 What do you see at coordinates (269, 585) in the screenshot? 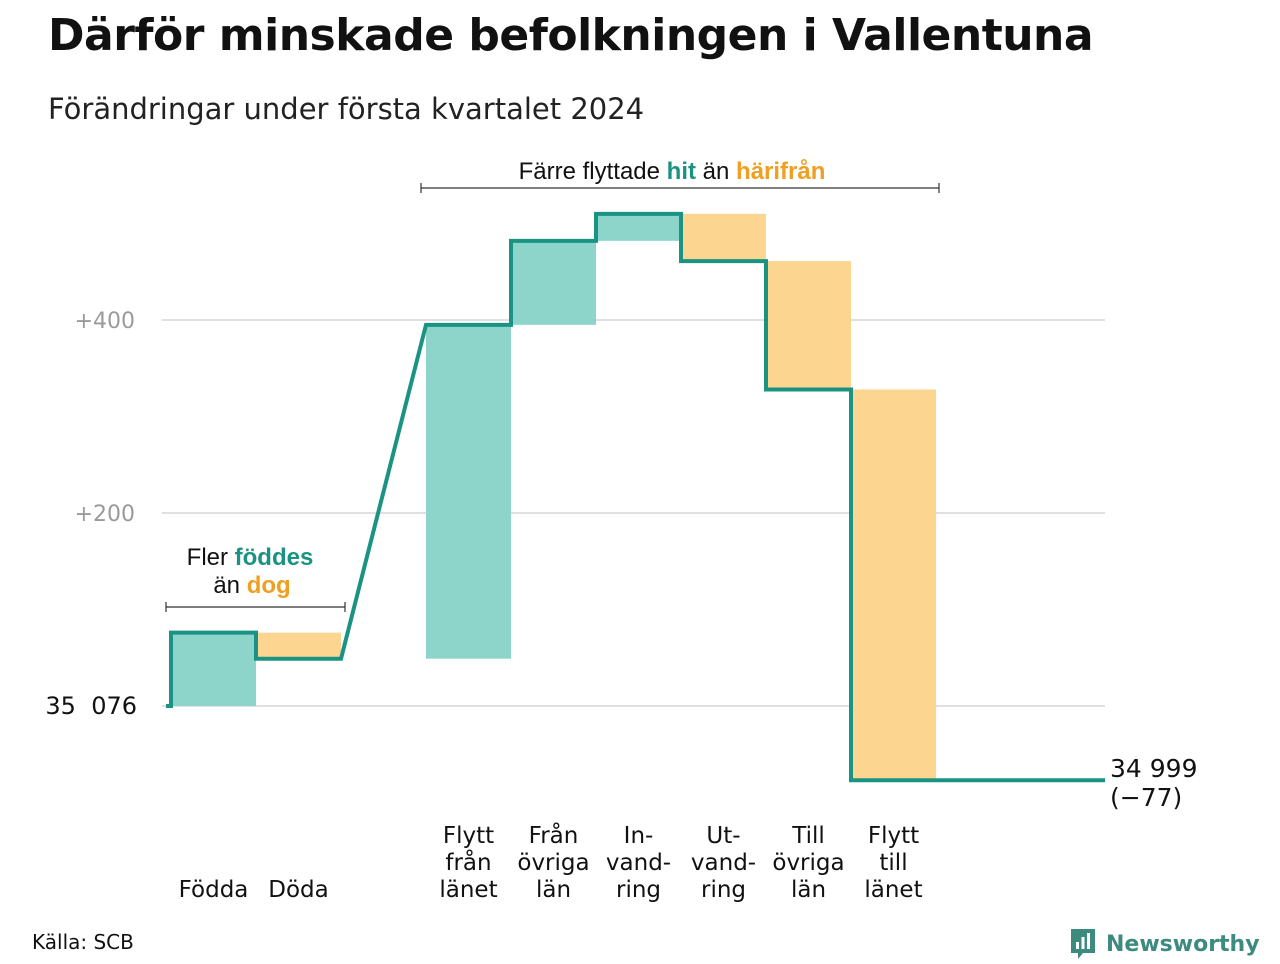
I see `annotation-deaths-highlight: dog` at bounding box center [269, 585].